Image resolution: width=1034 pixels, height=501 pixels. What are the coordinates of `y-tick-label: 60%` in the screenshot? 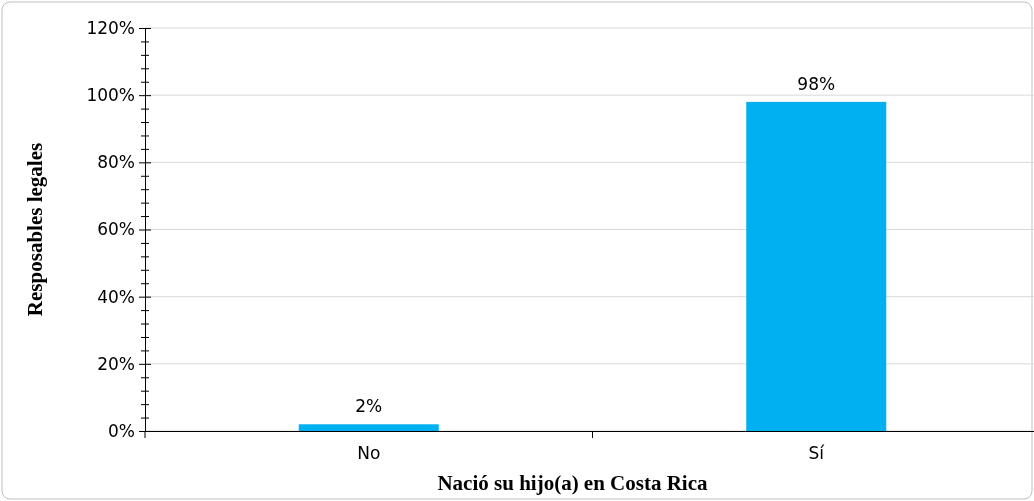 It's located at (116, 229).